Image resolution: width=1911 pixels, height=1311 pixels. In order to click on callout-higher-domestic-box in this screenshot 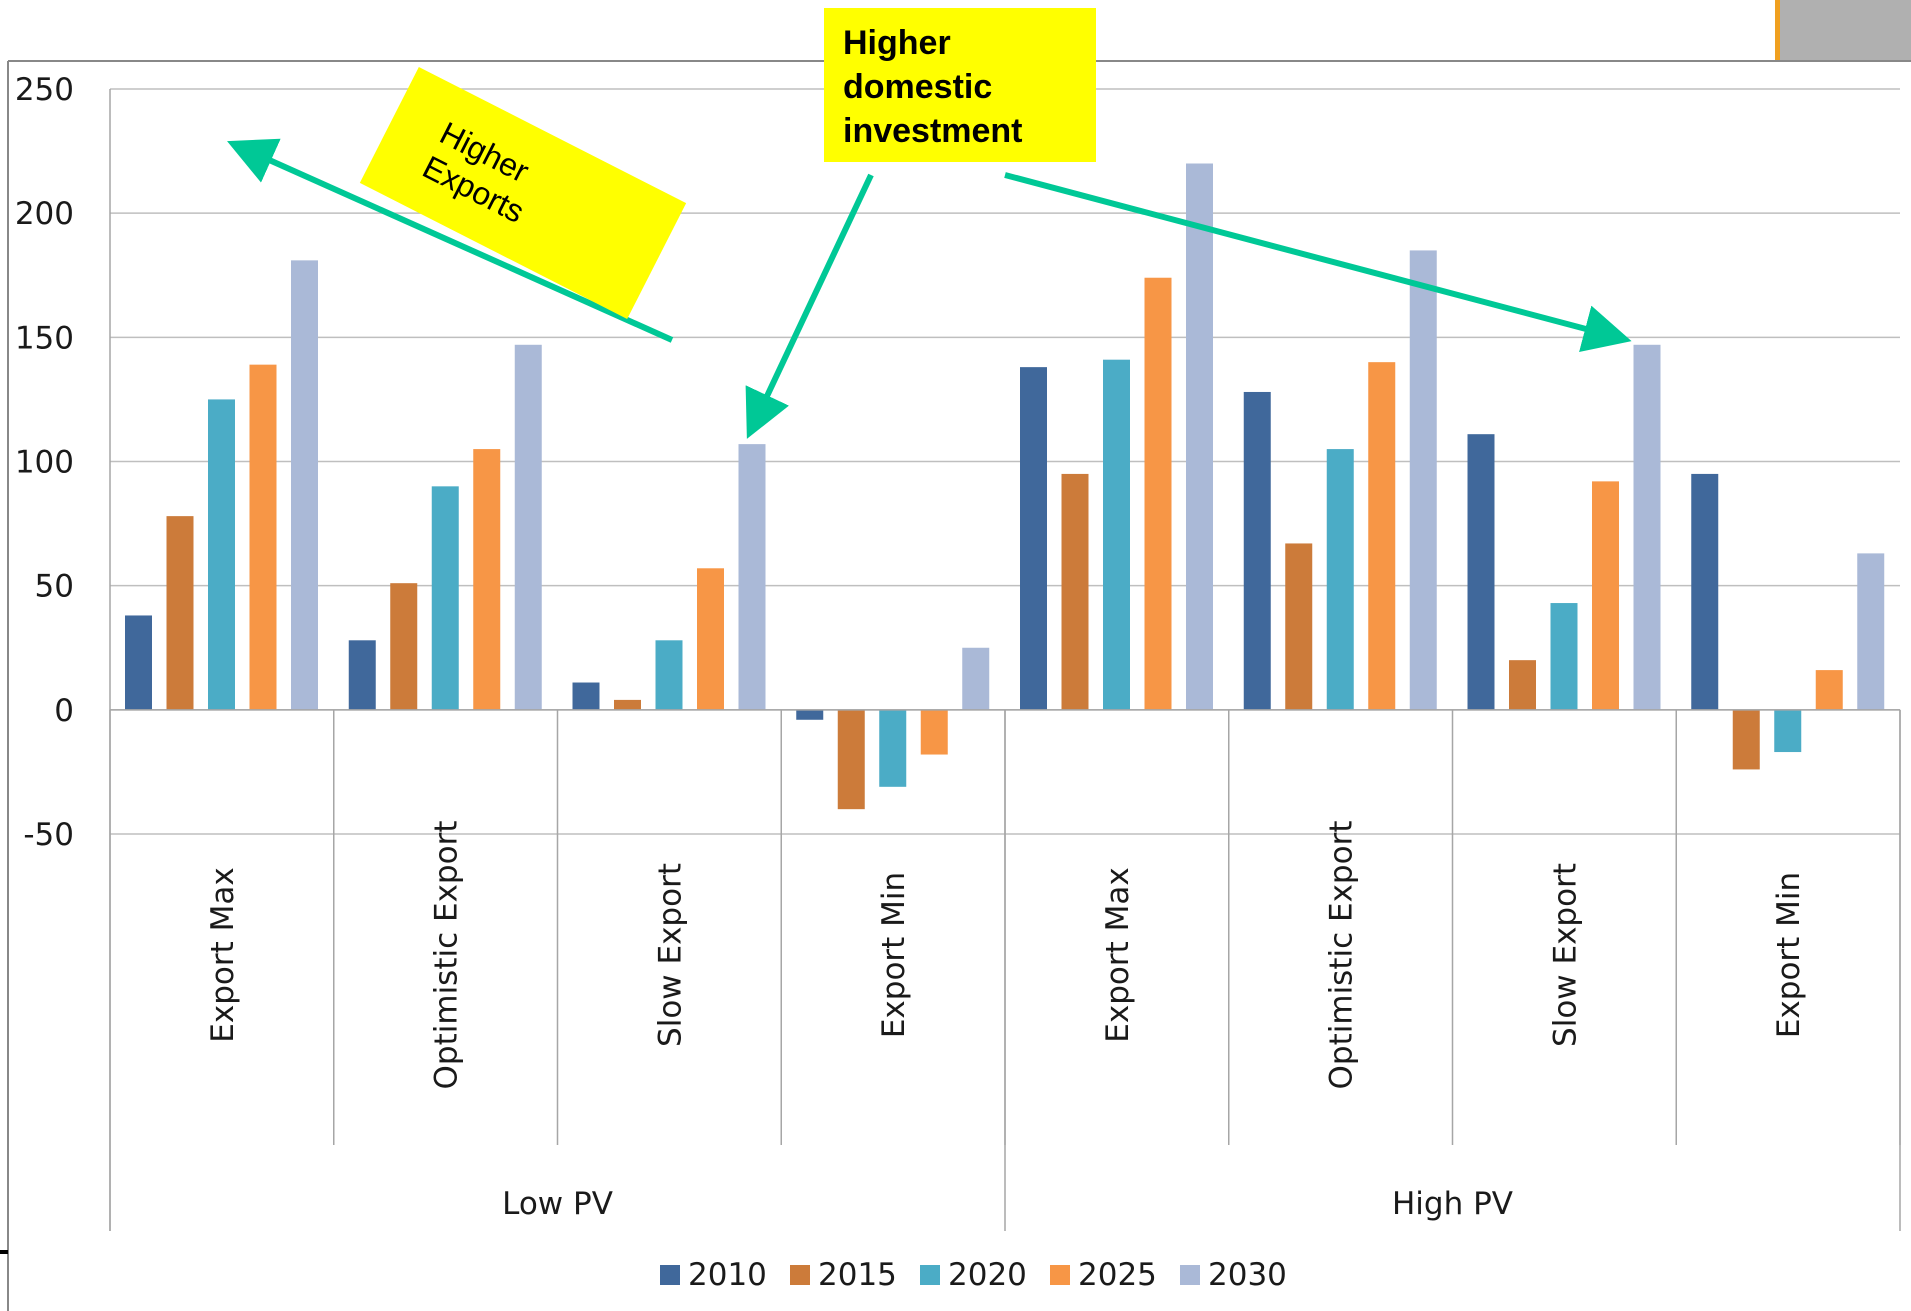, I will do `click(960, 85)`.